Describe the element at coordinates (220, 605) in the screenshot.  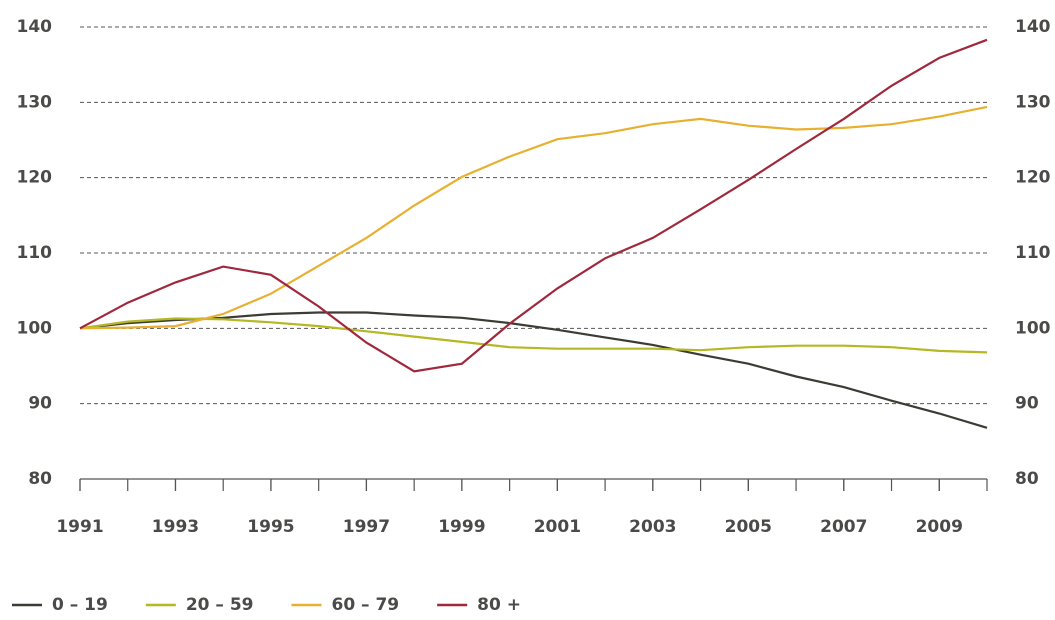
I see `legend-label: 20 – 59` at that location.